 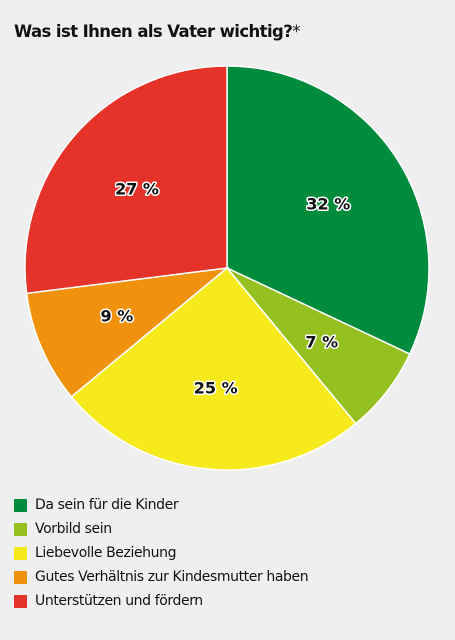 What do you see at coordinates (117, 316) in the screenshot?
I see `slice-label-4: 9 %` at bounding box center [117, 316].